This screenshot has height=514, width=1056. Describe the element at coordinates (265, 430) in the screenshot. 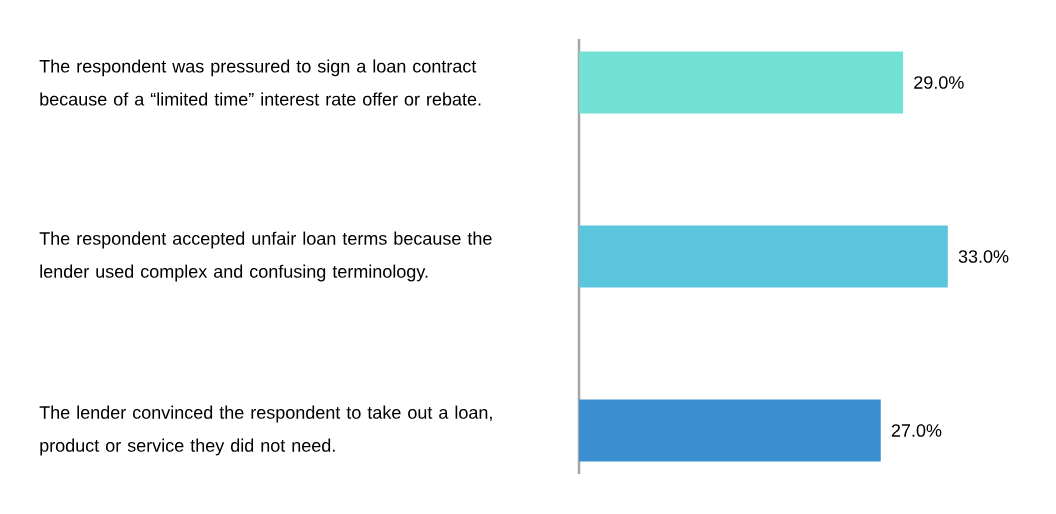

I see `y-tick-label: The lender convinced the respondent to take out a loan, product or service they did not need.` at that location.